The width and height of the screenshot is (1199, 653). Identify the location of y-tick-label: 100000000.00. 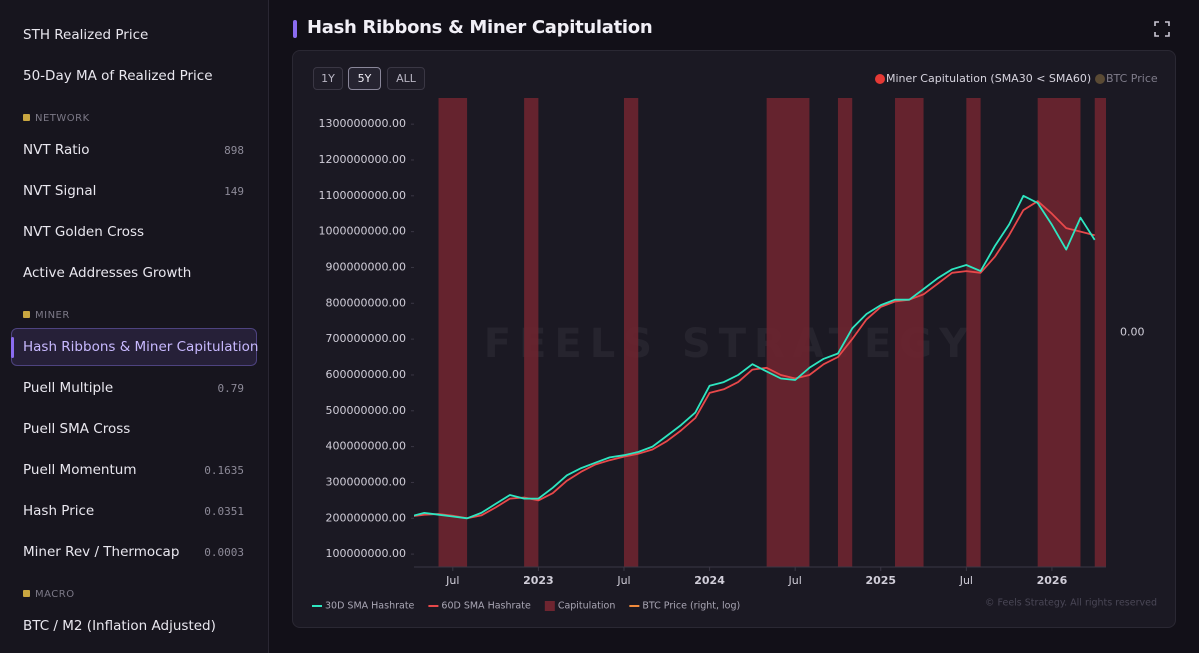
(366, 553).